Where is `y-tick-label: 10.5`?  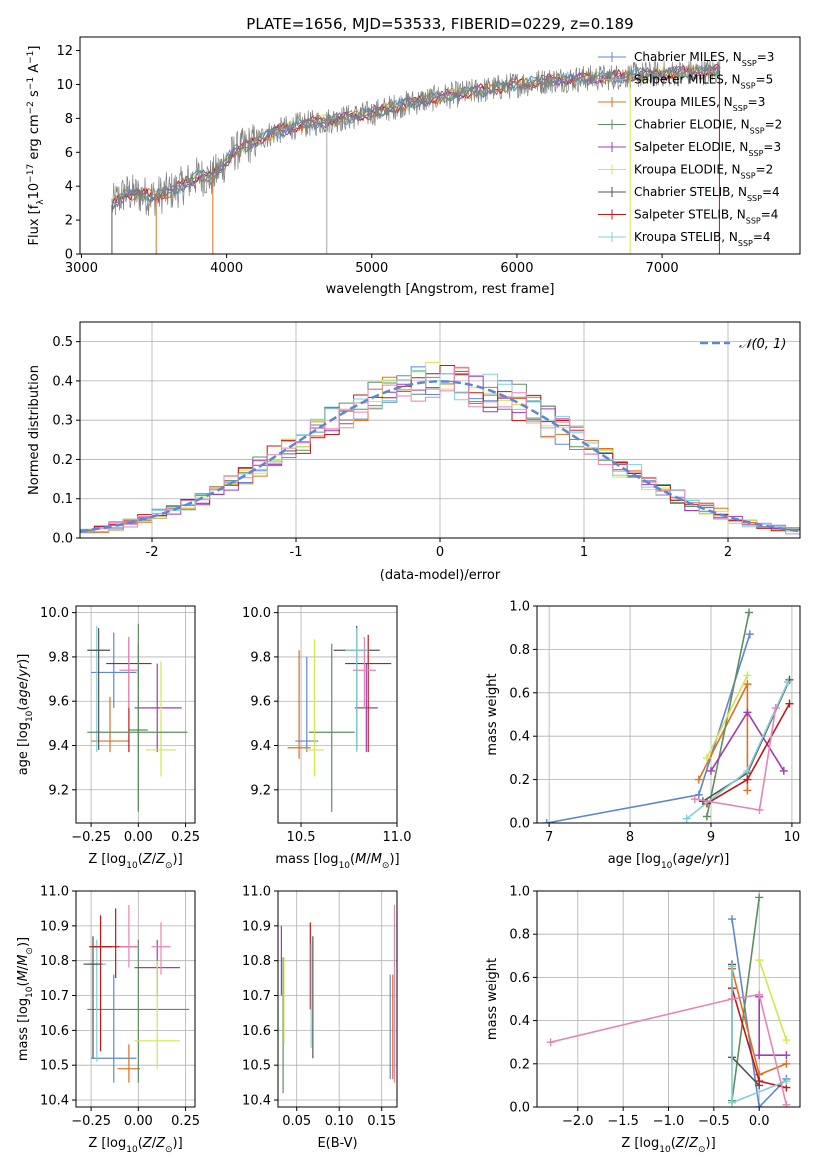 y-tick-label: 10.5 is located at coordinates (54, 1066).